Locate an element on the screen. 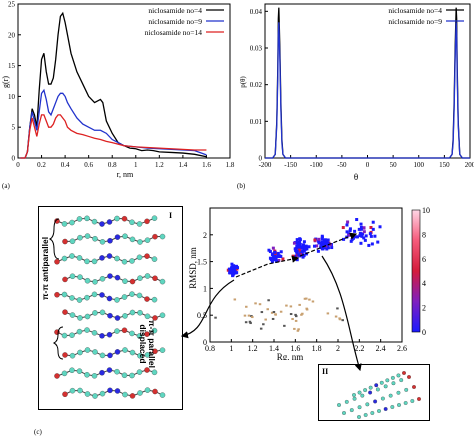 This screenshot has height=438, width=474. panel-label-a: (a) is located at coordinates (6, 186).